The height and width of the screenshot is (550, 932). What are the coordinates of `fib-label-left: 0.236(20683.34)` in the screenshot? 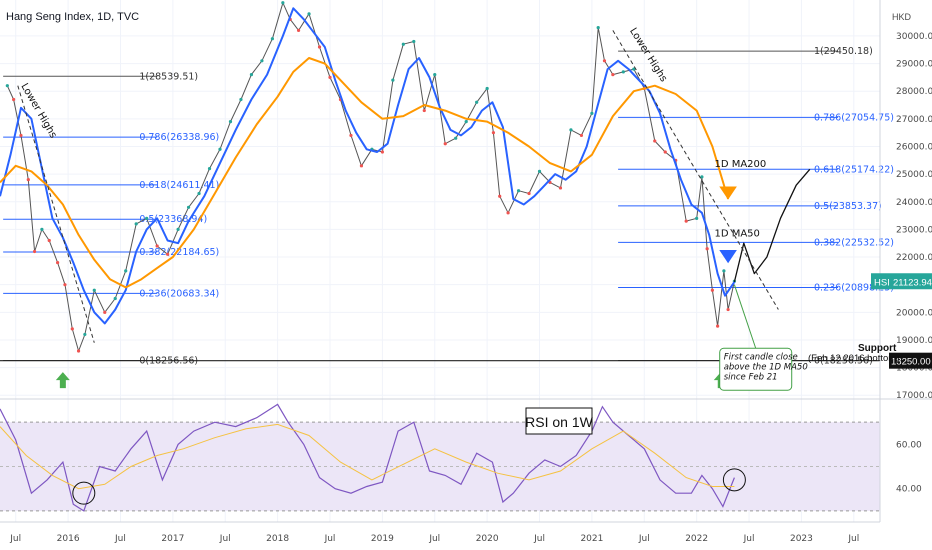 It's located at (179, 293).